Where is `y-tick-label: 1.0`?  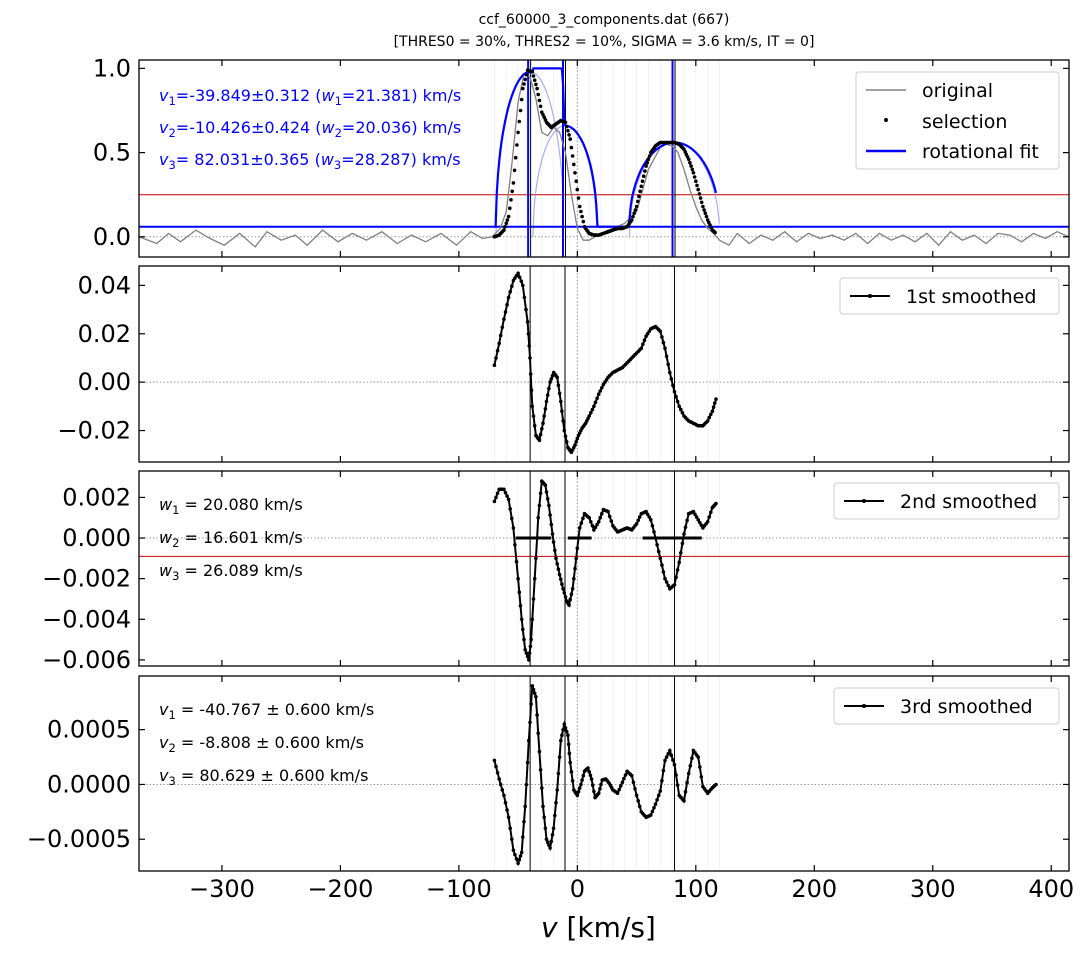
y-tick-label: 1.0 is located at coordinates (112, 68).